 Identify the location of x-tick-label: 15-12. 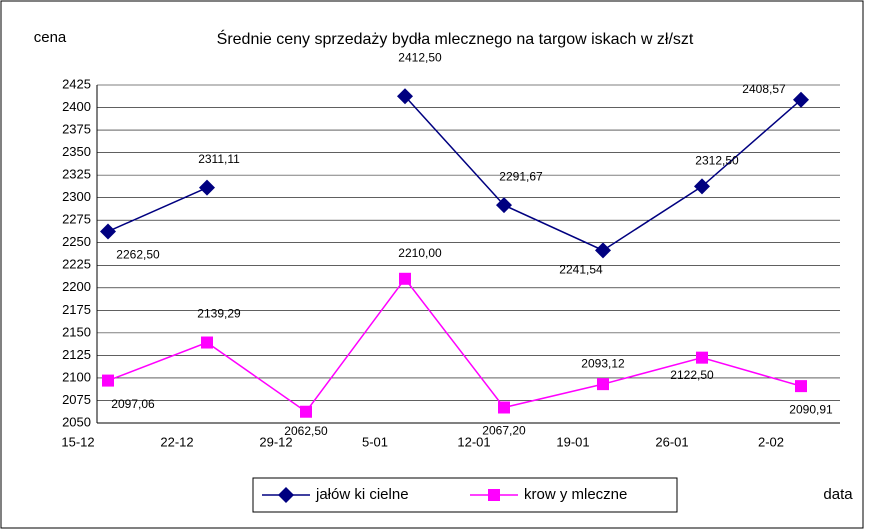
(77, 441).